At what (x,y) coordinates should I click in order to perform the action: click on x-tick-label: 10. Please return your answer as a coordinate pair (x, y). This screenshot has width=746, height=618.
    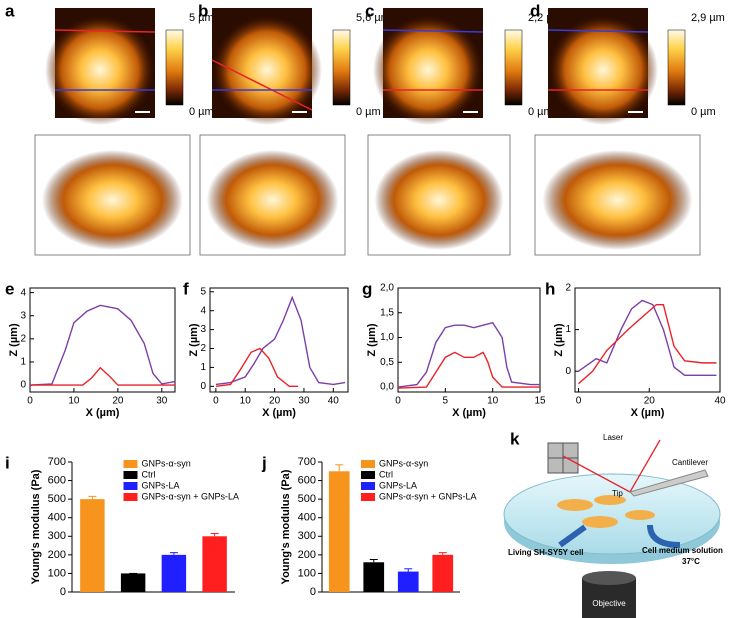
    Looking at the image, I should click on (493, 401).